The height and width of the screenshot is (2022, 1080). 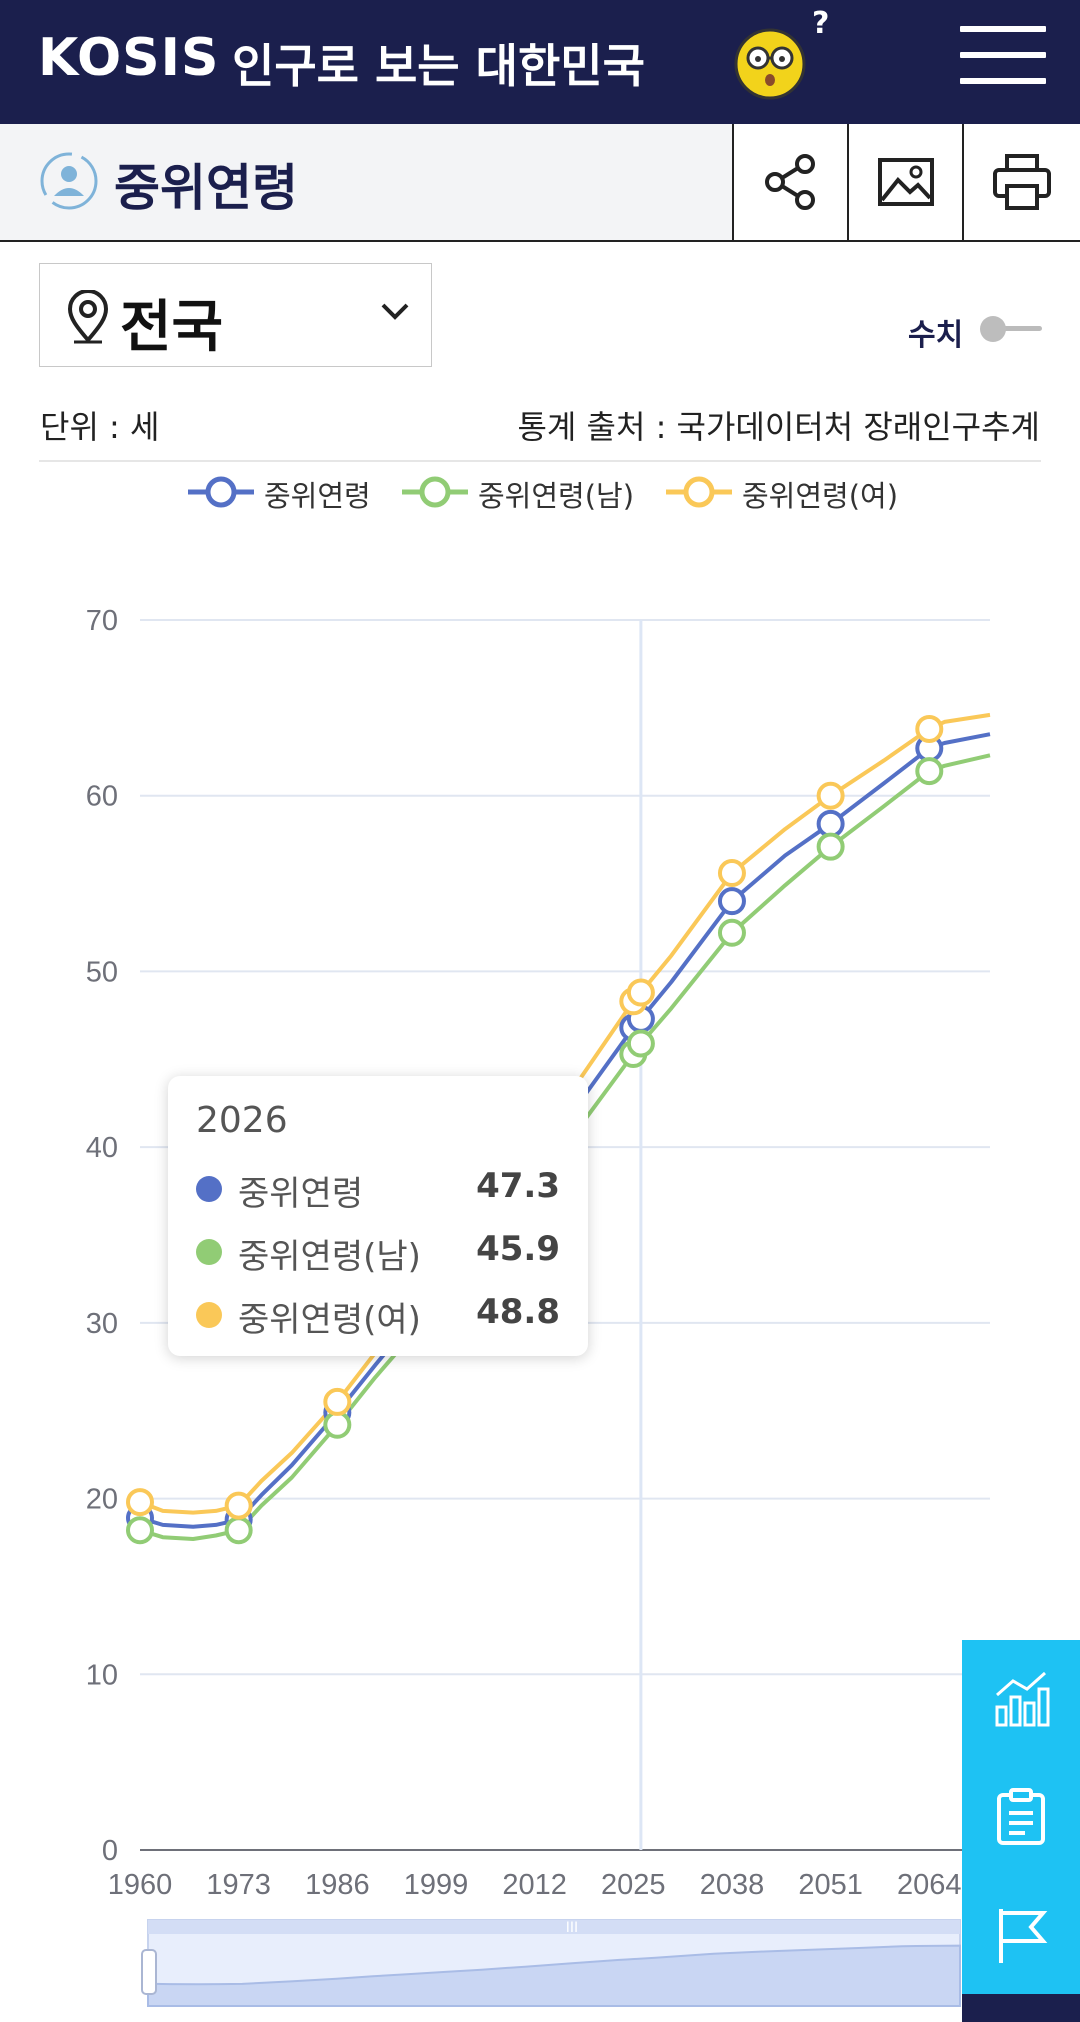 I want to click on share-button, so click(x=789, y=182).